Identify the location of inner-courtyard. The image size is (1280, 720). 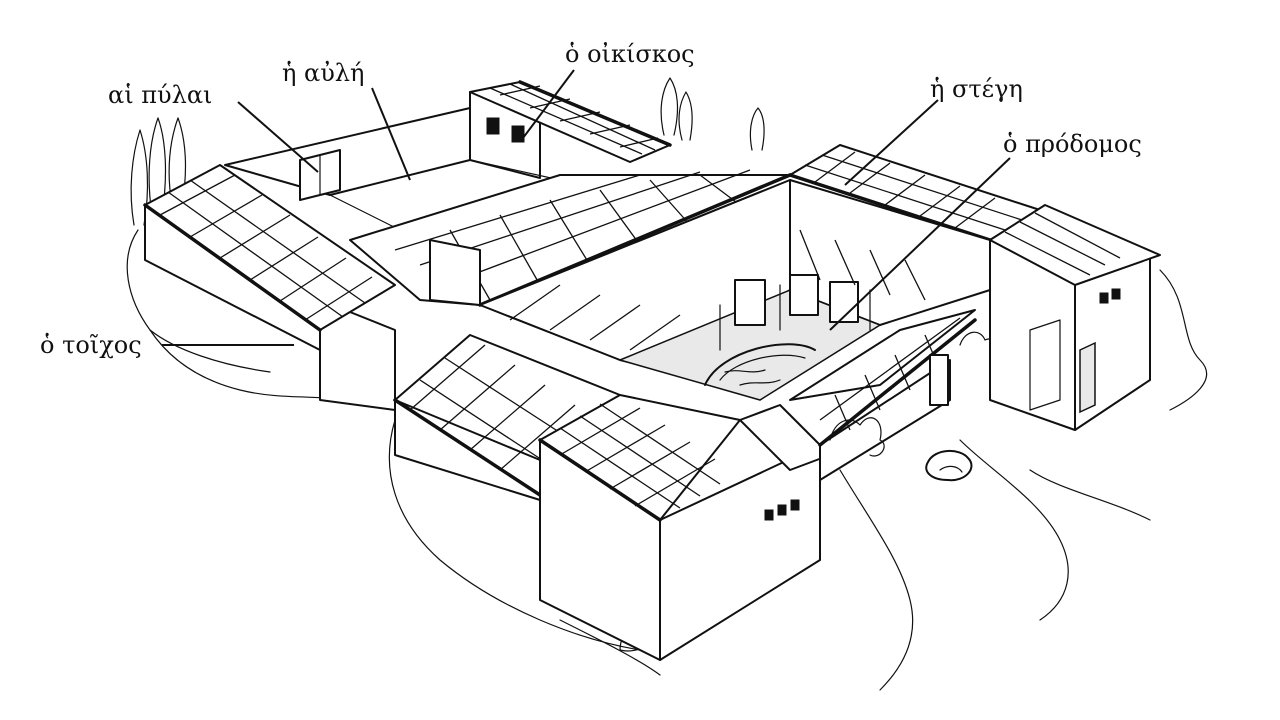
(735, 290).